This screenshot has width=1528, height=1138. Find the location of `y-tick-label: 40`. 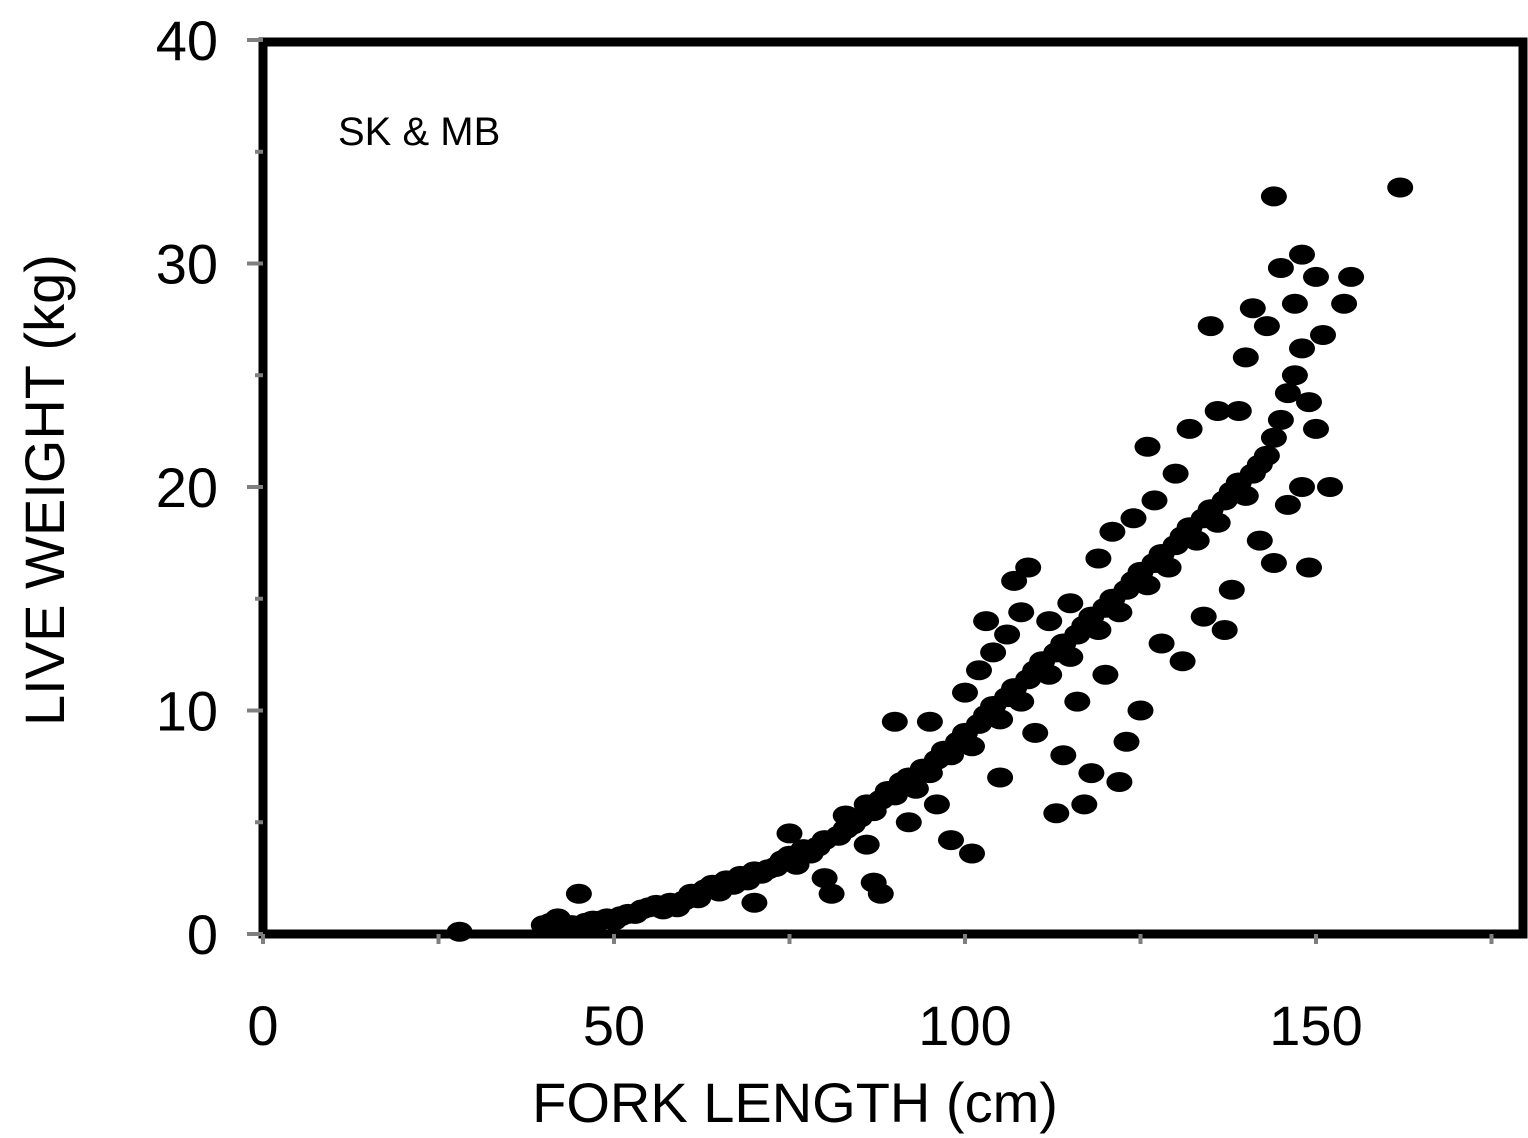

y-tick-label: 40 is located at coordinates (187, 40).